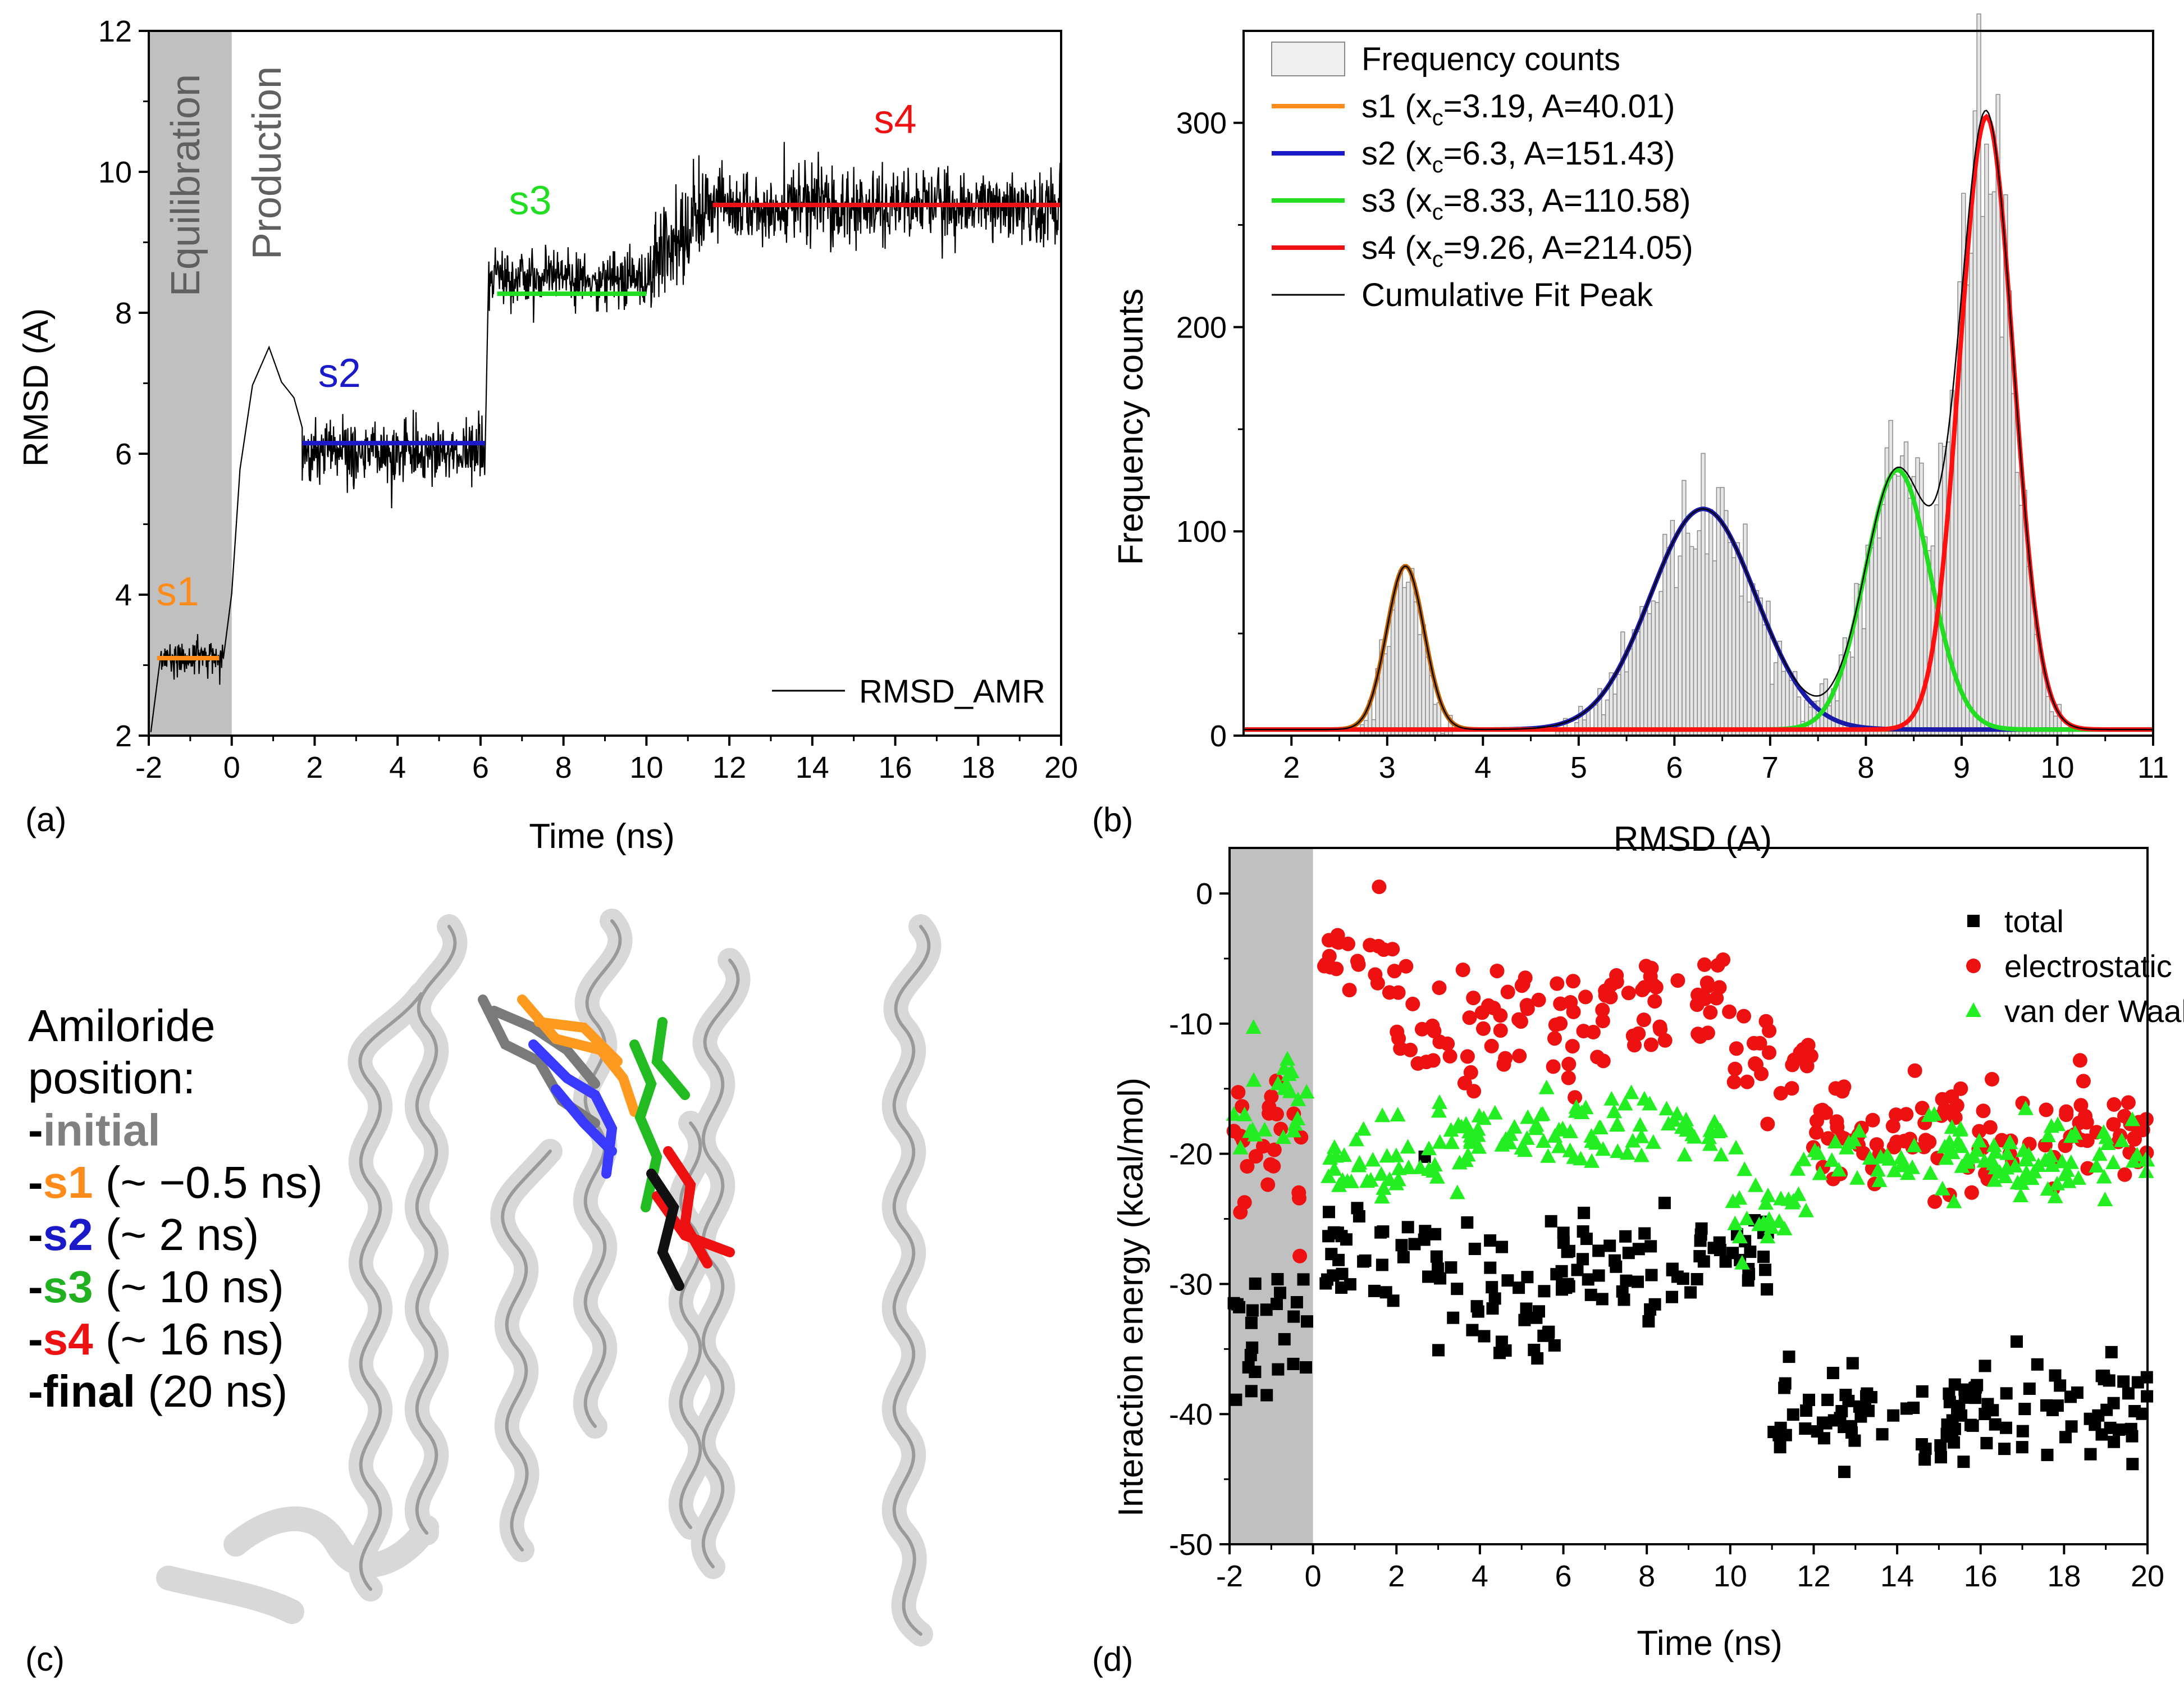 The height and width of the screenshot is (1697, 2184). Describe the element at coordinates (729, 767) in the screenshot. I see `x-tick-label: 12` at that location.